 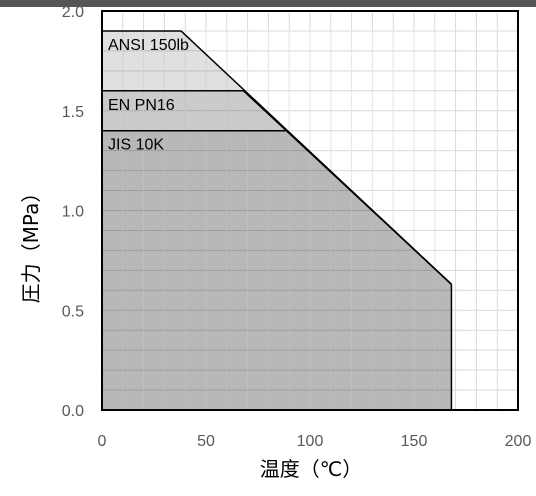 What do you see at coordinates (310, 441) in the screenshot?
I see `x-tick-label: 100` at bounding box center [310, 441].